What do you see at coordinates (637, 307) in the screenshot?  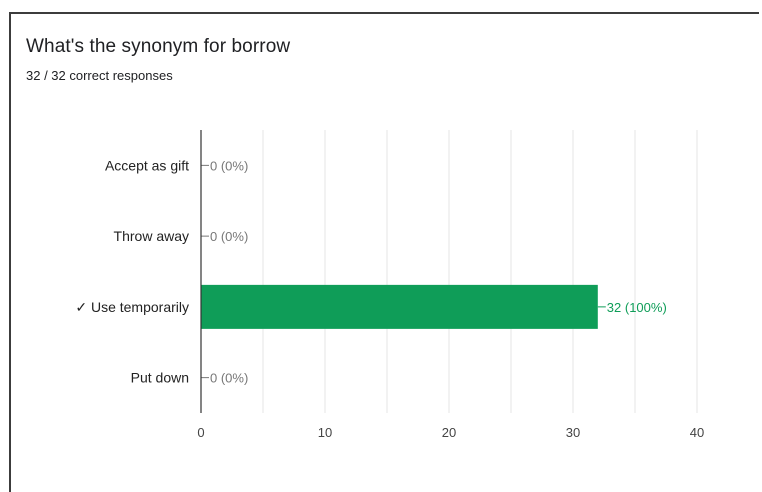 I see `data-label: 32 (100%)` at bounding box center [637, 307].